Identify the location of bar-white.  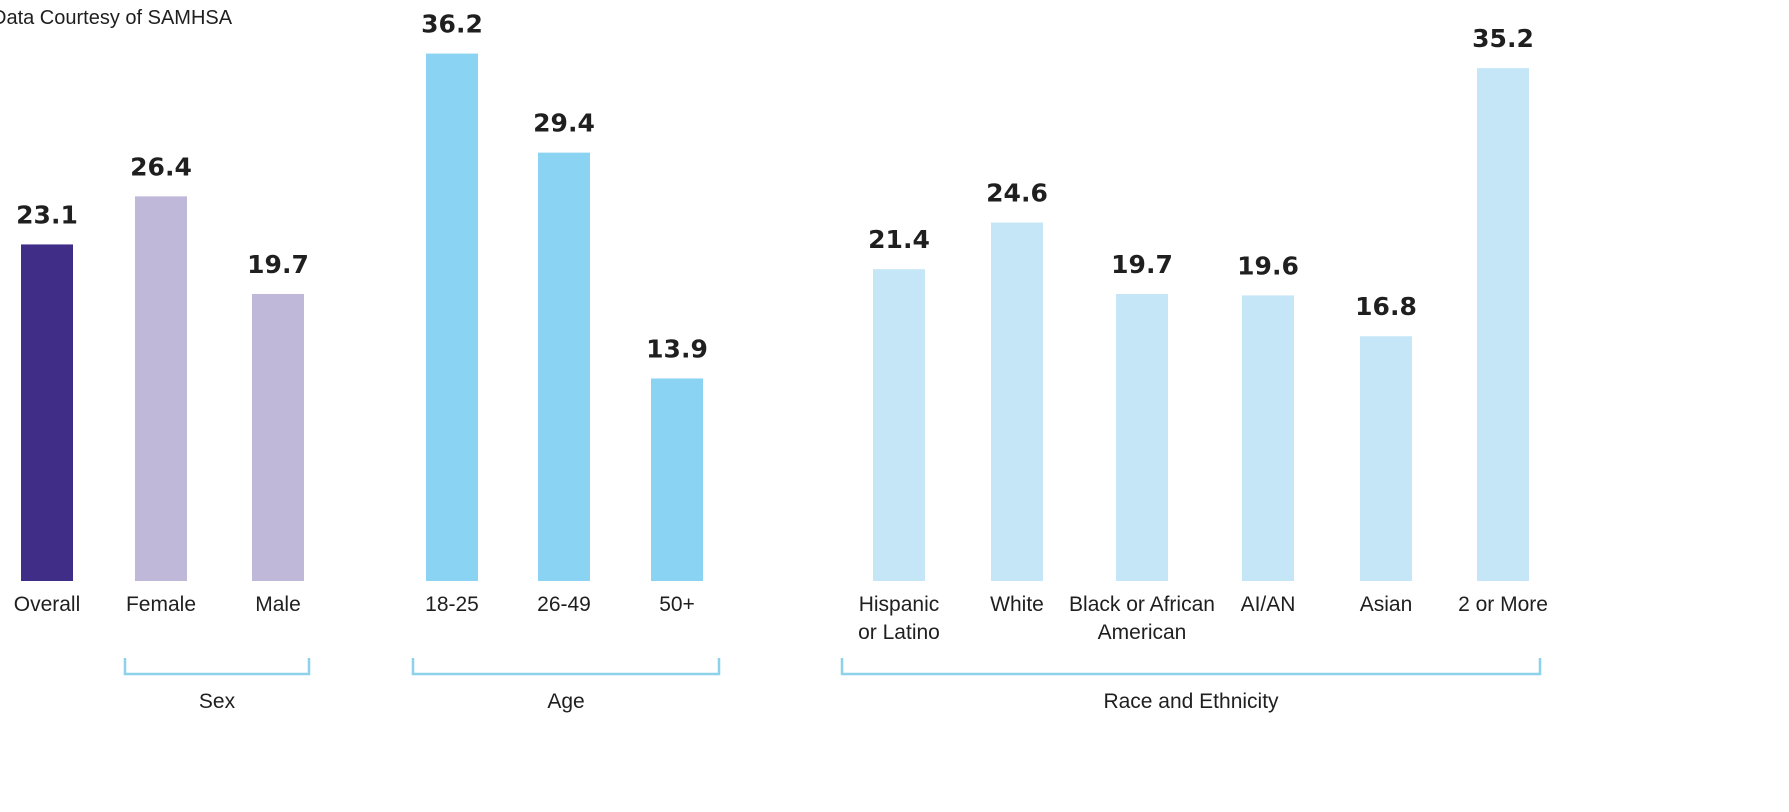
(1017, 401).